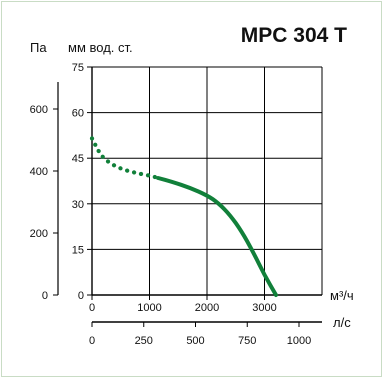 The image size is (385, 380). Describe the element at coordinates (100, 47) in the screenshot. I see `y-axis-mm-label: мм вод. ст.` at that location.